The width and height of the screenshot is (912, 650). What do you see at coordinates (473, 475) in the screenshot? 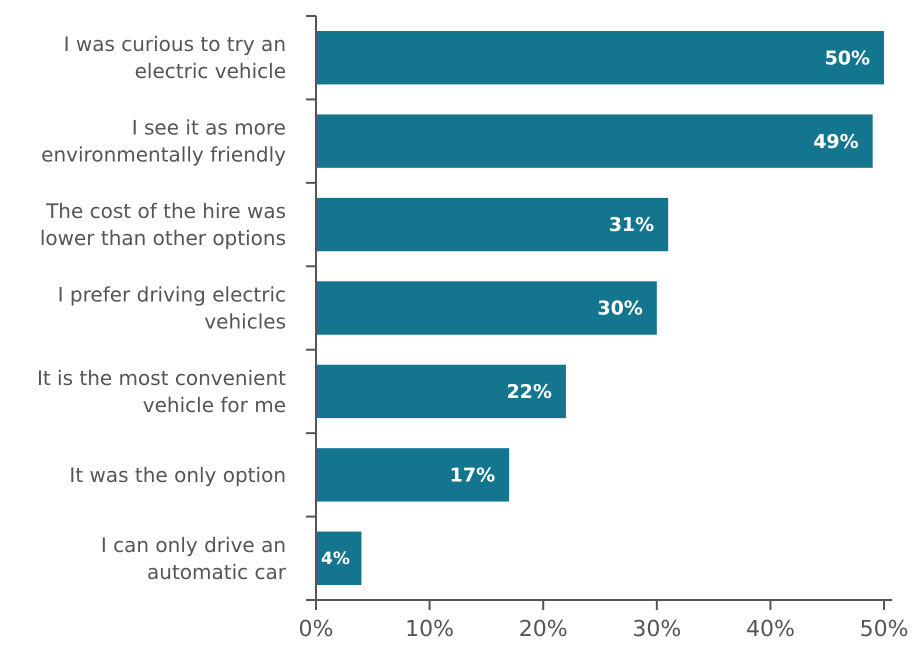
I see `data-label: 17%` at bounding box center [473, 475].